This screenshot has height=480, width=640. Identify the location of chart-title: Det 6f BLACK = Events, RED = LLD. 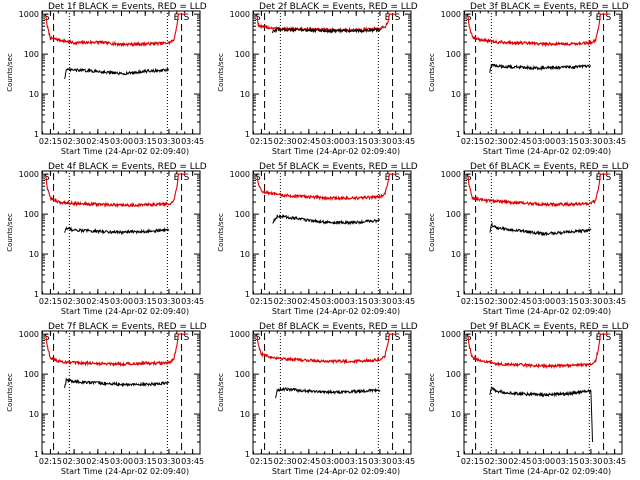
(549, 167).